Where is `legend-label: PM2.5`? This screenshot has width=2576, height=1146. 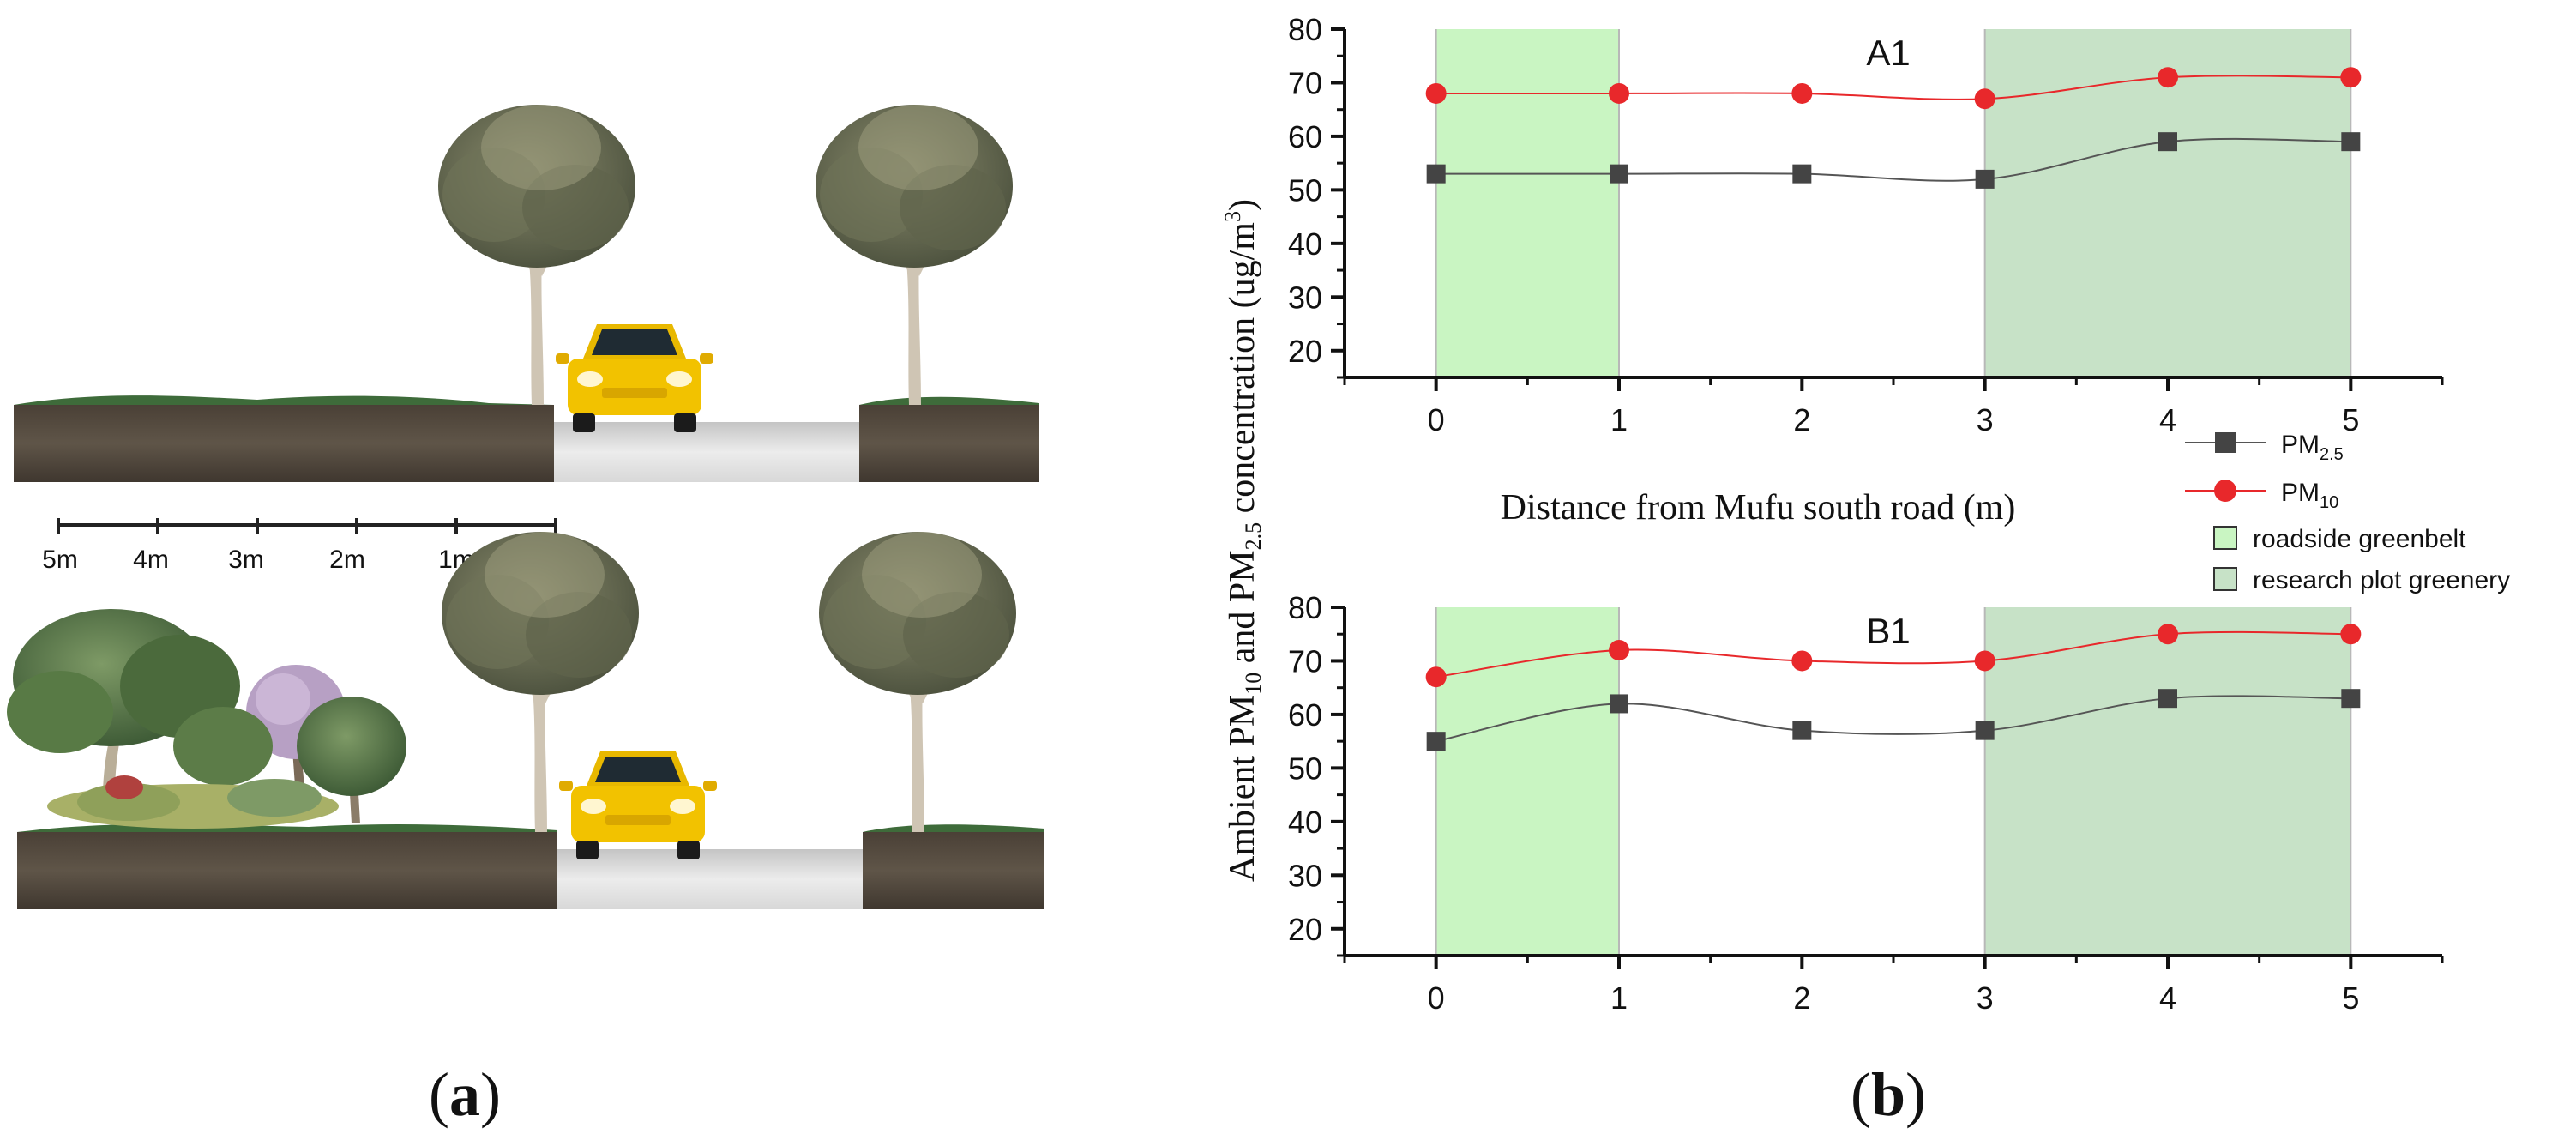 legend-label: PM2.5 is located at coordinates (2312, 447).